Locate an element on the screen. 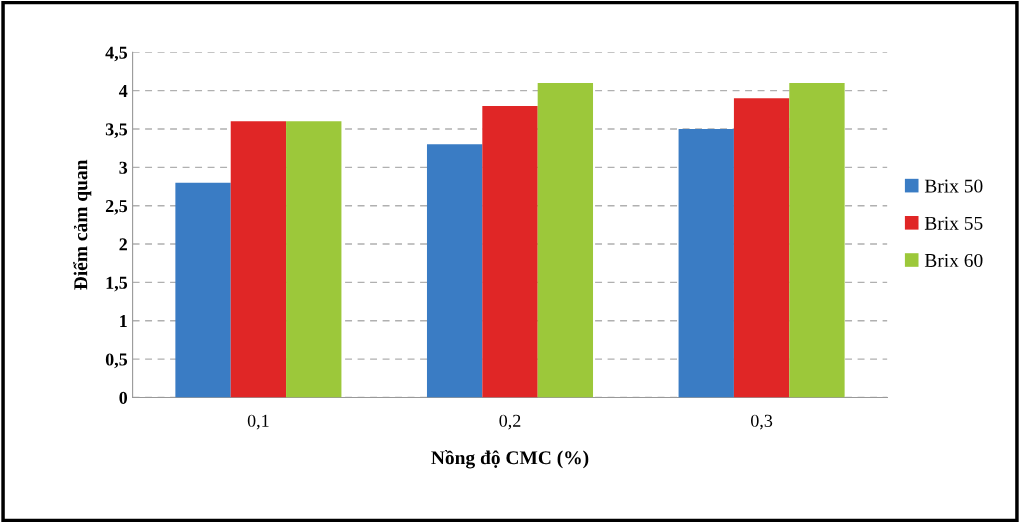  legend-label: Brix 60 is located at coordinates (953, 260).